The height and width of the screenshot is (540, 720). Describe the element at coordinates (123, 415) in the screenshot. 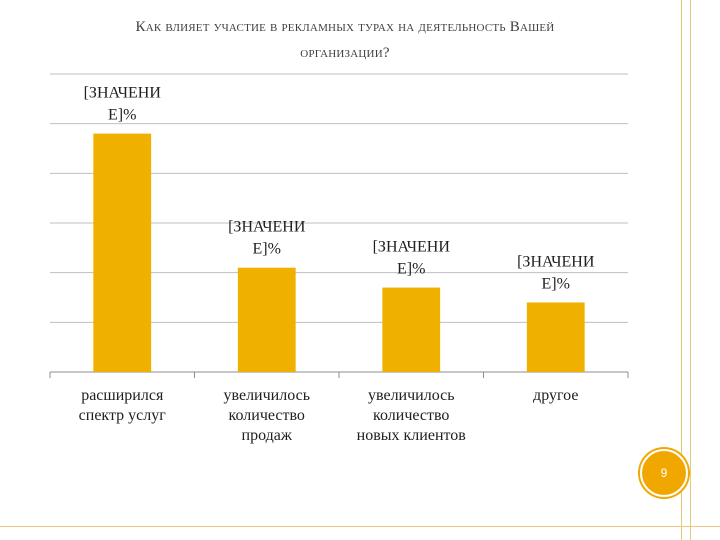

I see `category-label: спектр услуг` at that location.